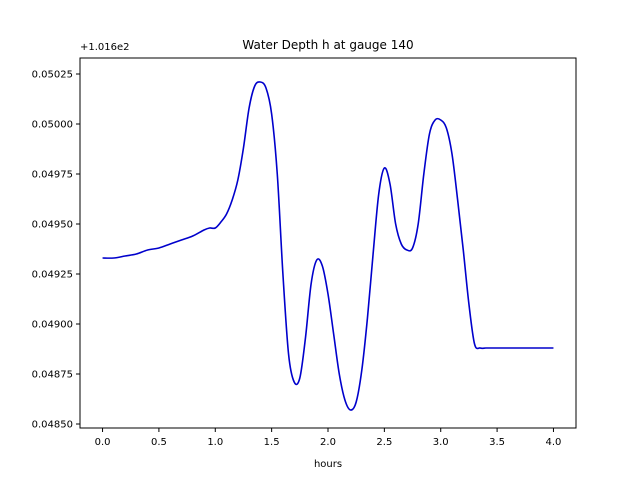  What do you see at coordinates (103, 442) in the screenshot?
I see `x-tick-label: 0.0` at bounding box center [103, 442].